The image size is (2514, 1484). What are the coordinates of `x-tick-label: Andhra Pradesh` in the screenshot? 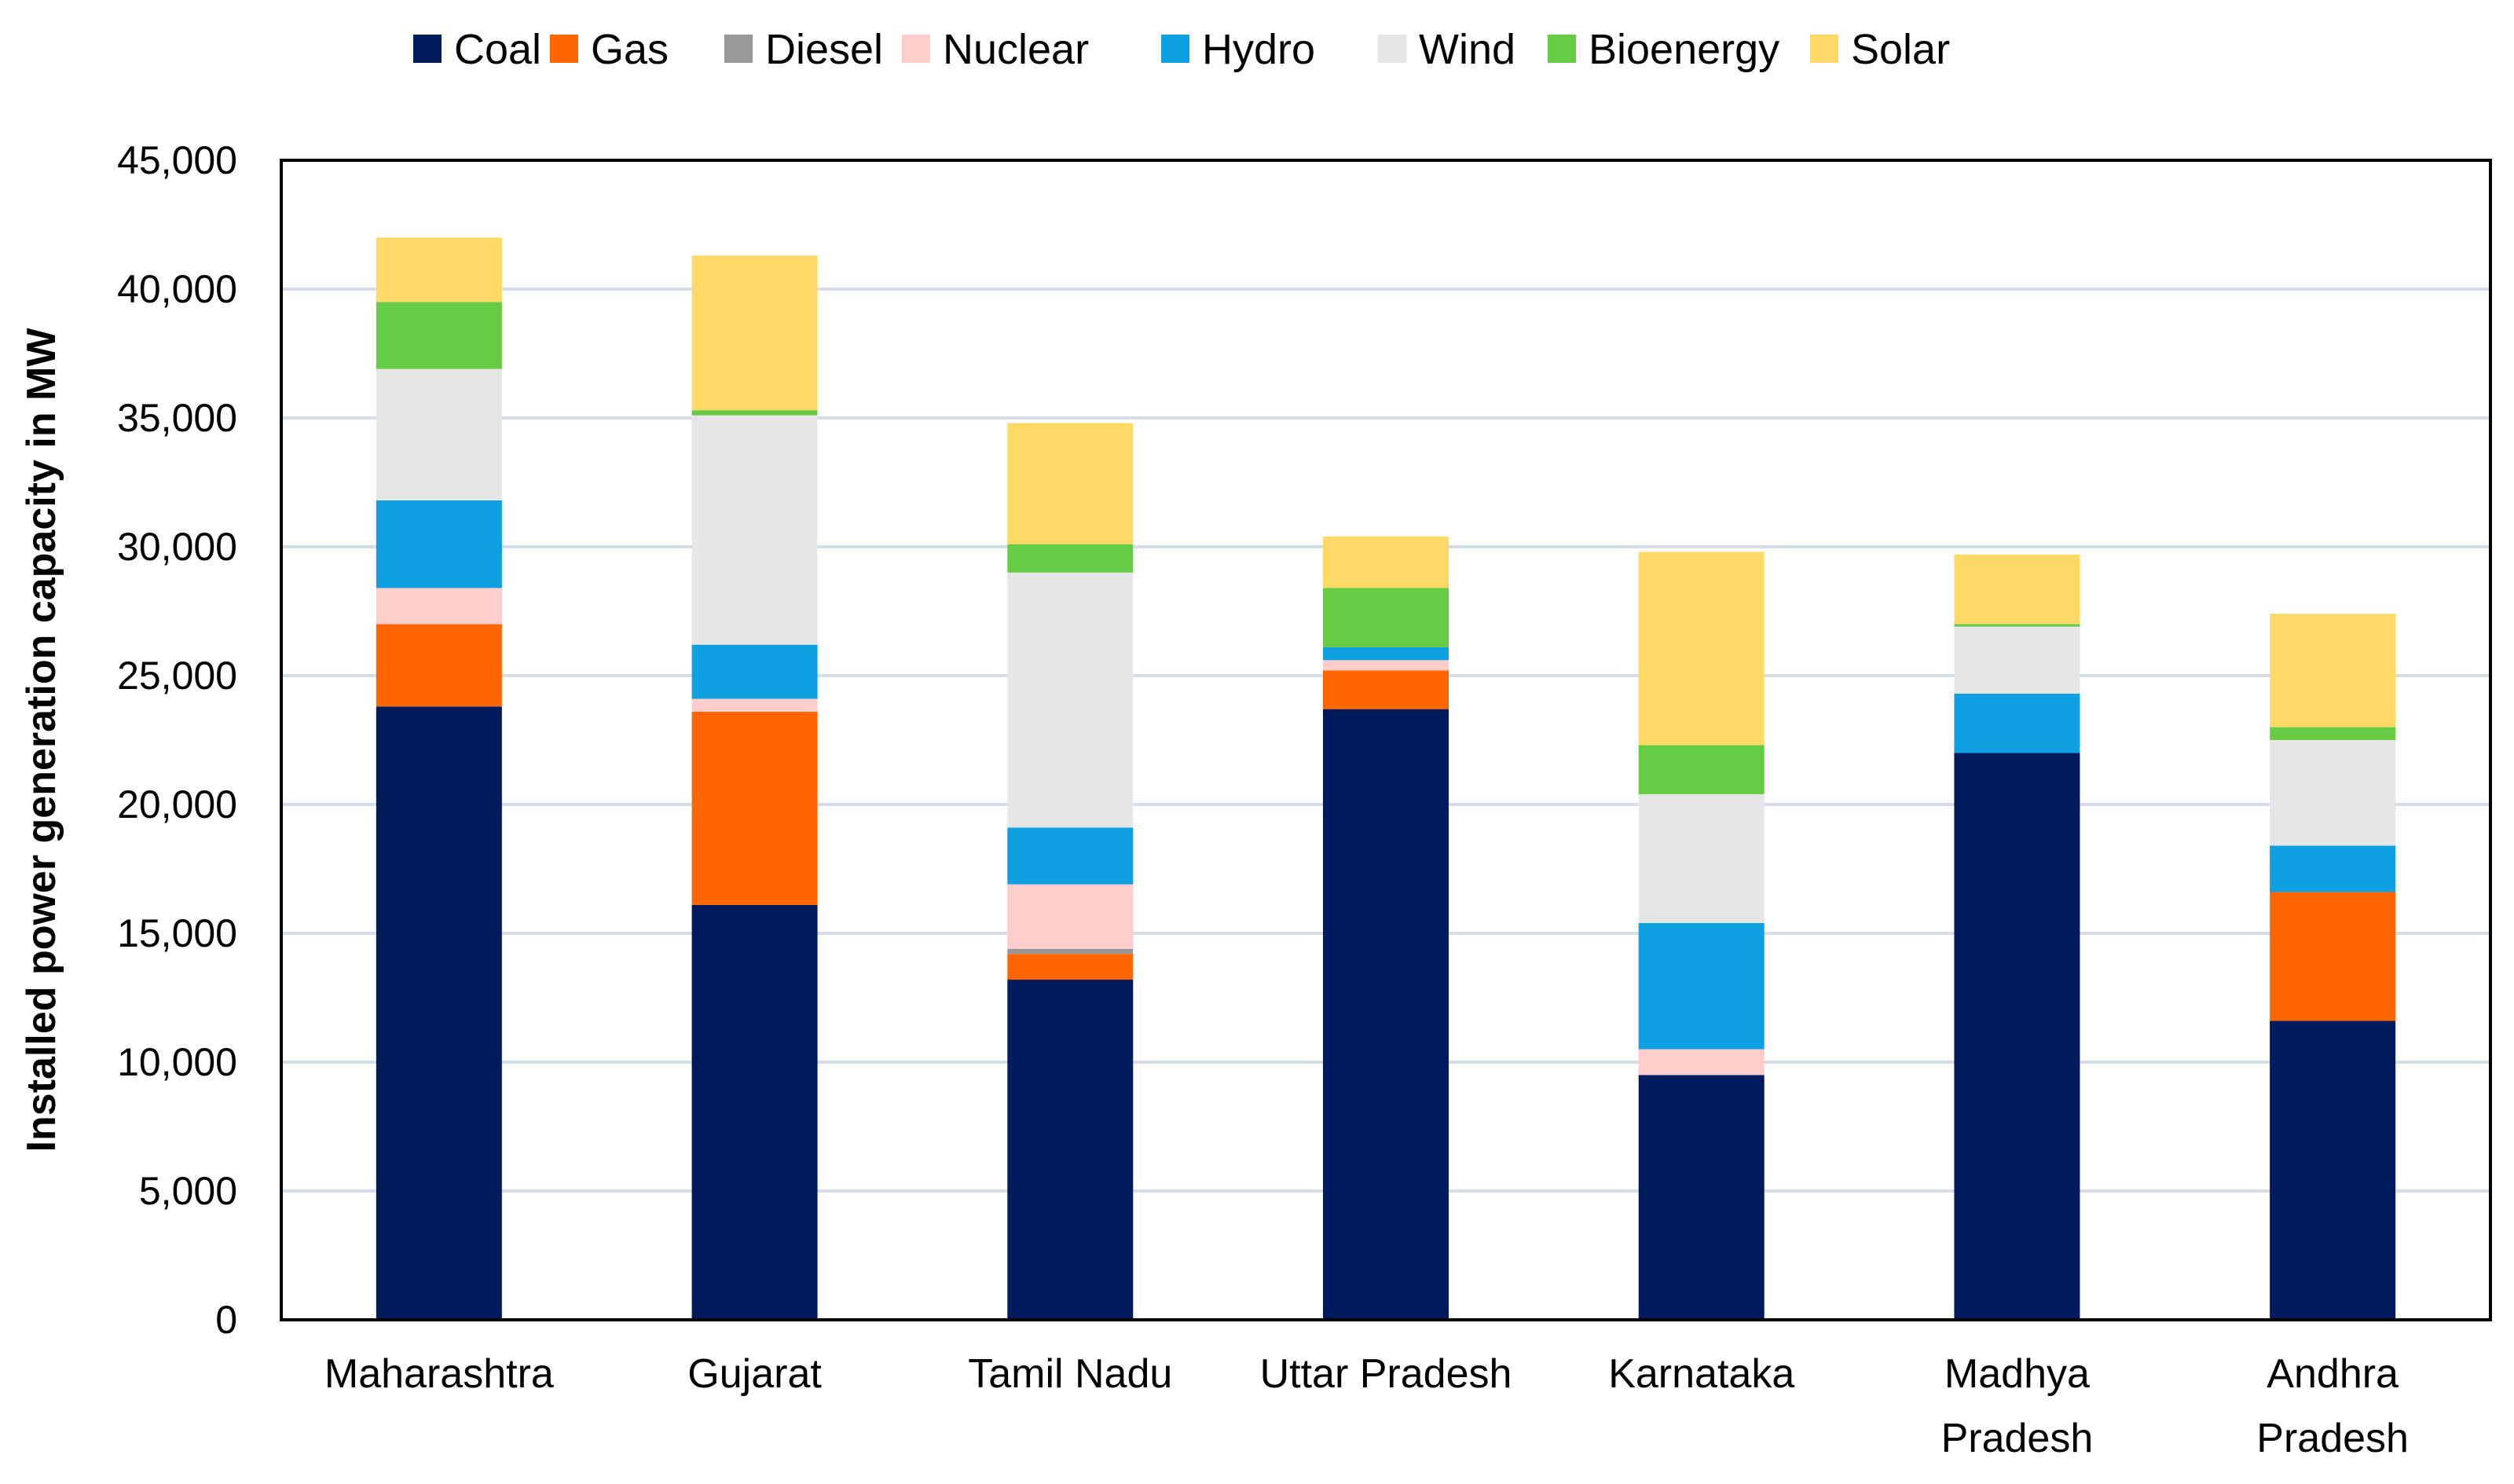 It's located at (2332, 1406).